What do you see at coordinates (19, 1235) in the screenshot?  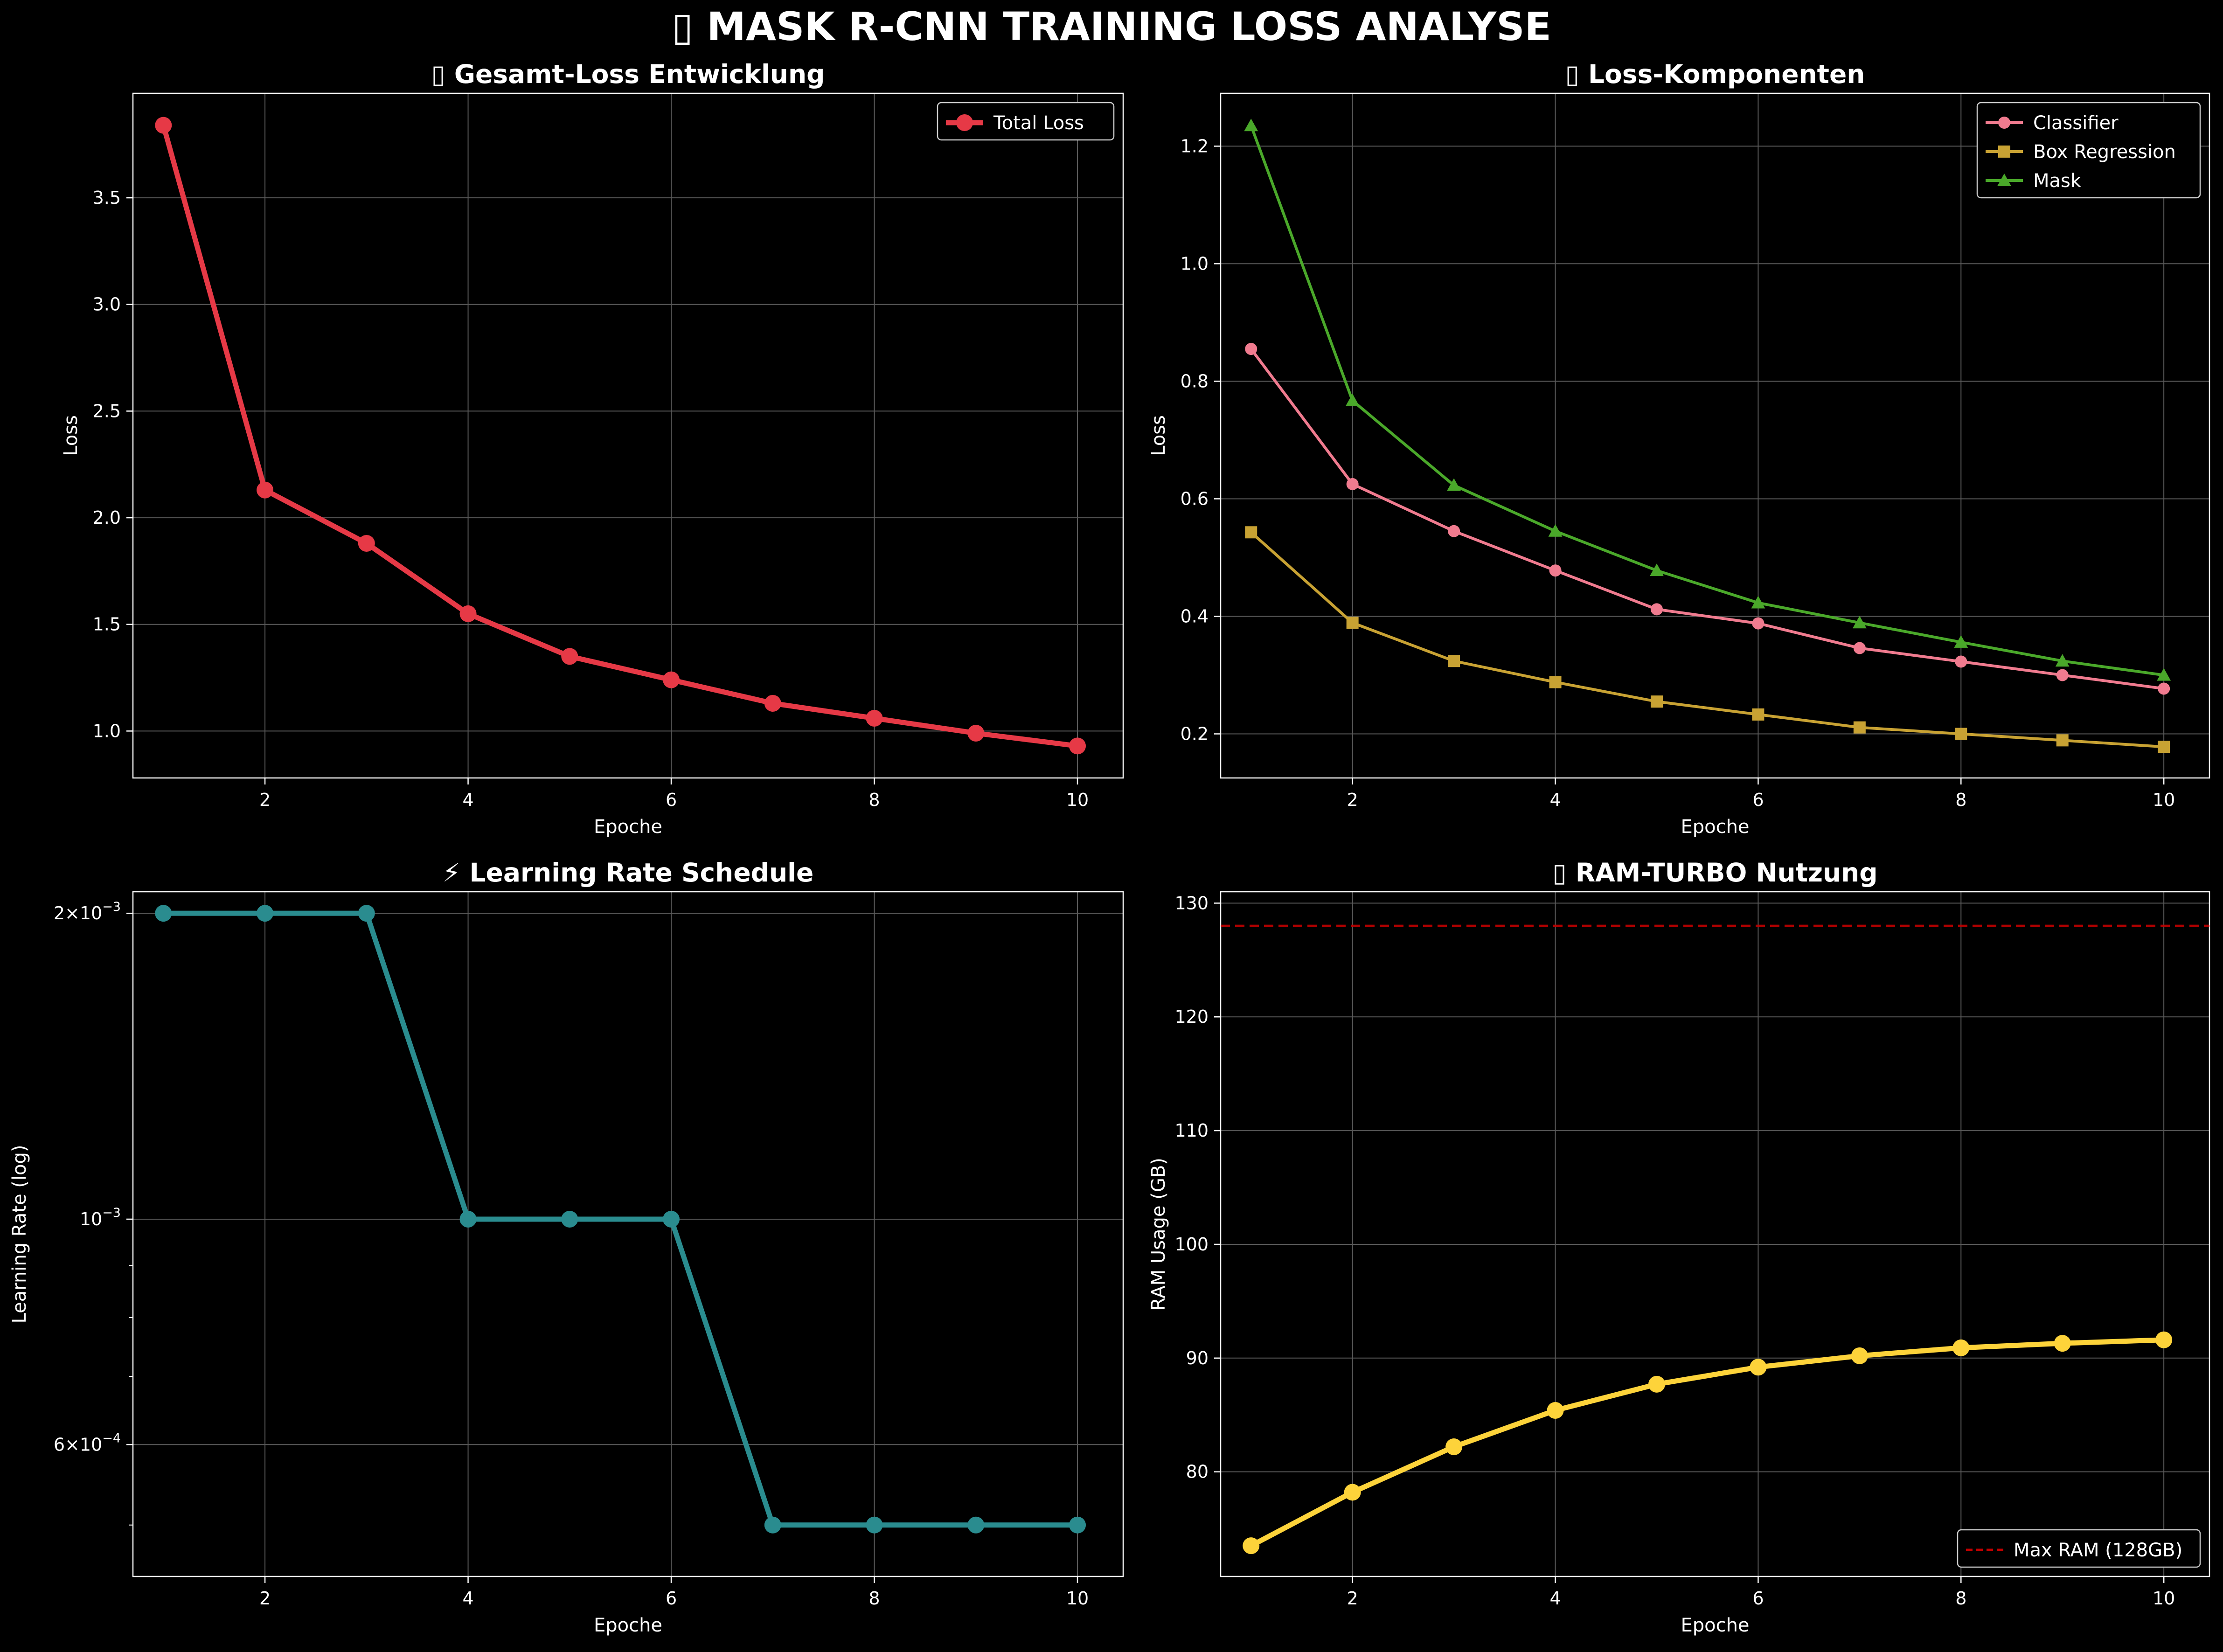 I see `y-axis-label: Learning Rate (log)` at bounding box center [19, 1235].